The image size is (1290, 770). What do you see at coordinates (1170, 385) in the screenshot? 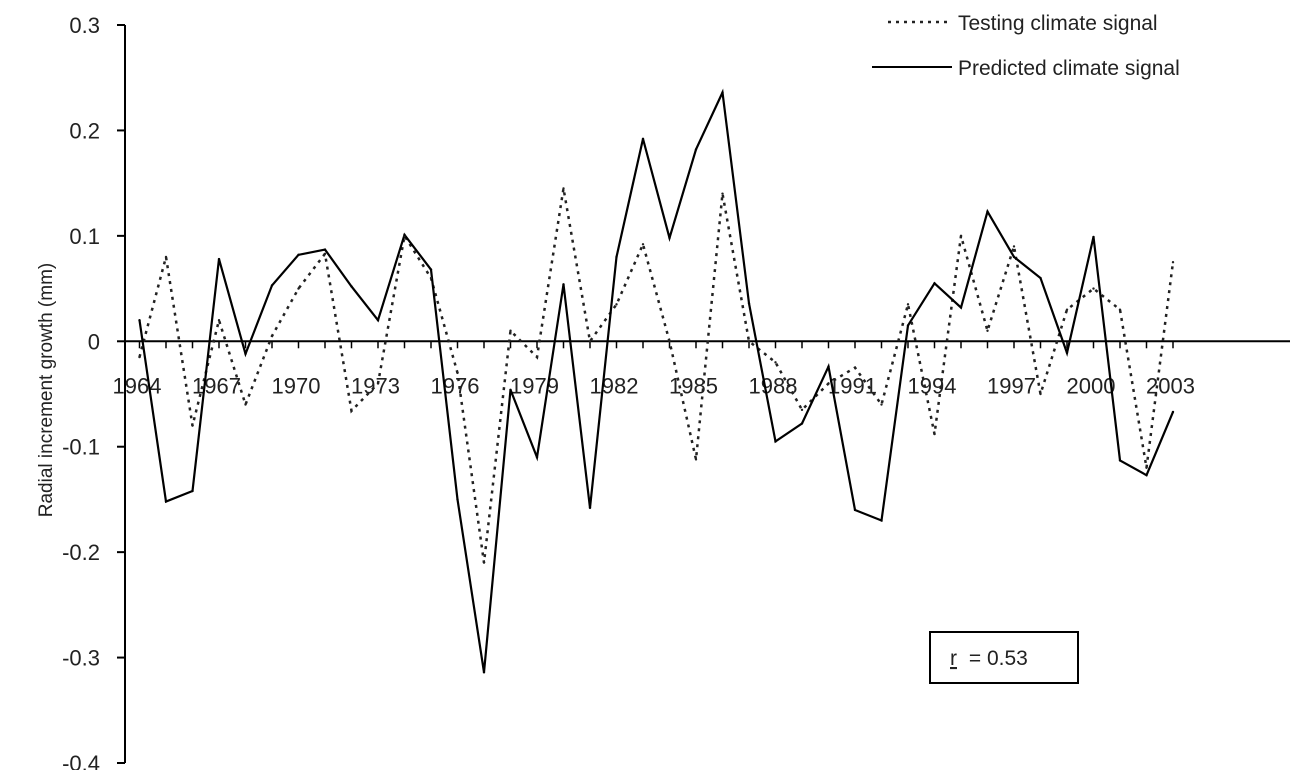
I see `x-tick-label: 2003` at bounding box center [1170, 385].